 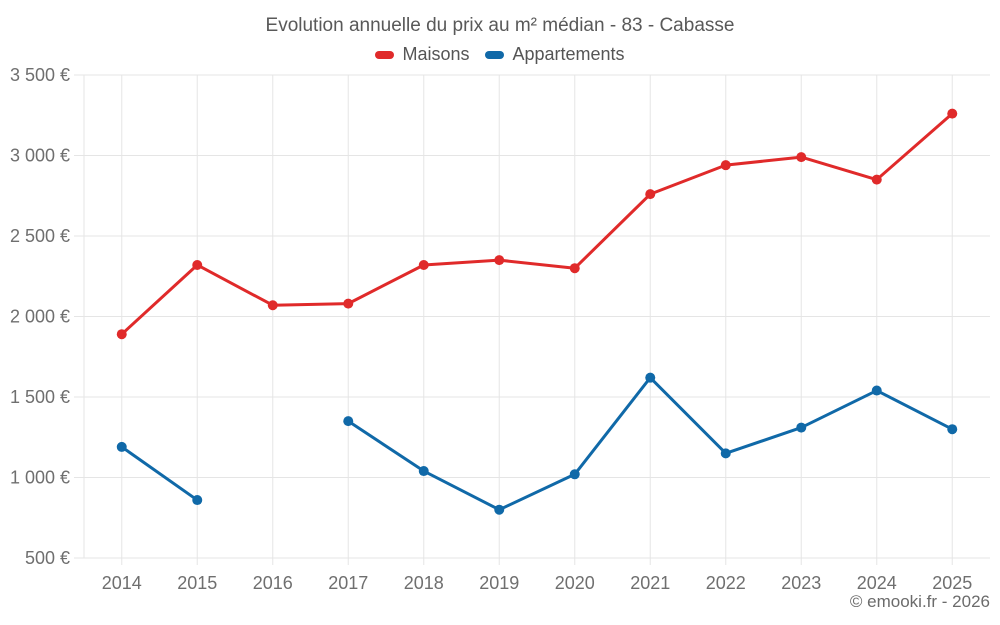 I want to click on point-appartements-2015, so click(x=197, y=500).